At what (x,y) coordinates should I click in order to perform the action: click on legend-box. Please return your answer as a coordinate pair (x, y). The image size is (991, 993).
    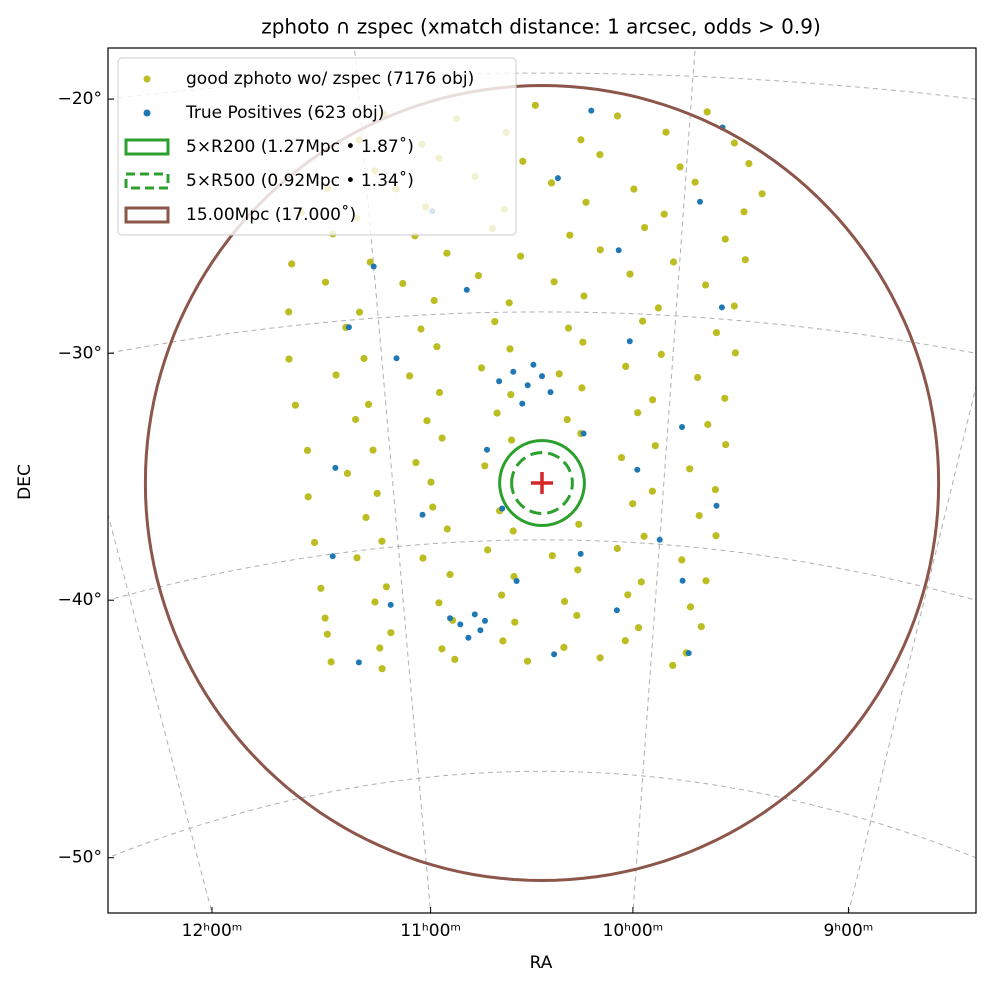
    Looking at the image, I should click on (317, 146).